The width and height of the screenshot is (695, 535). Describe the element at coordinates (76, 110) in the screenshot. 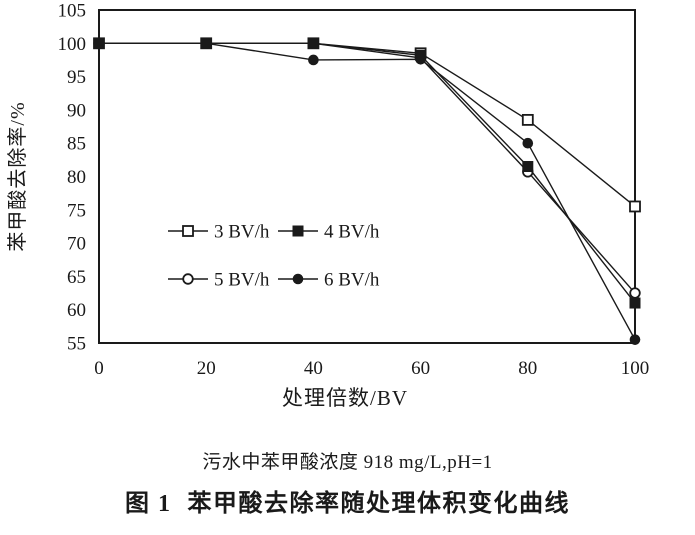

I see `y-tick-label: 90` at that location.